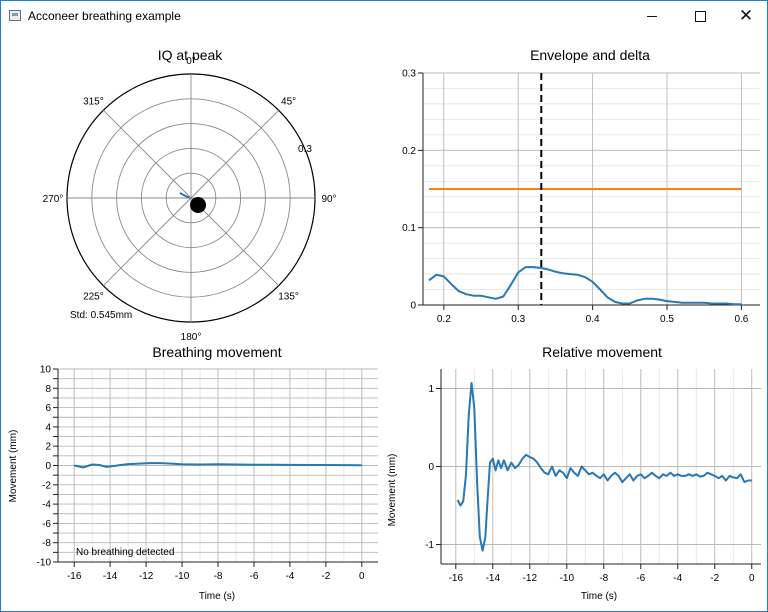 This screenshot has width=768, height=612. What do you see at coordinates (593, 319) in the screenshot?
I see `env-x-tick-label: 0.4` at bounding box center [593, 319].